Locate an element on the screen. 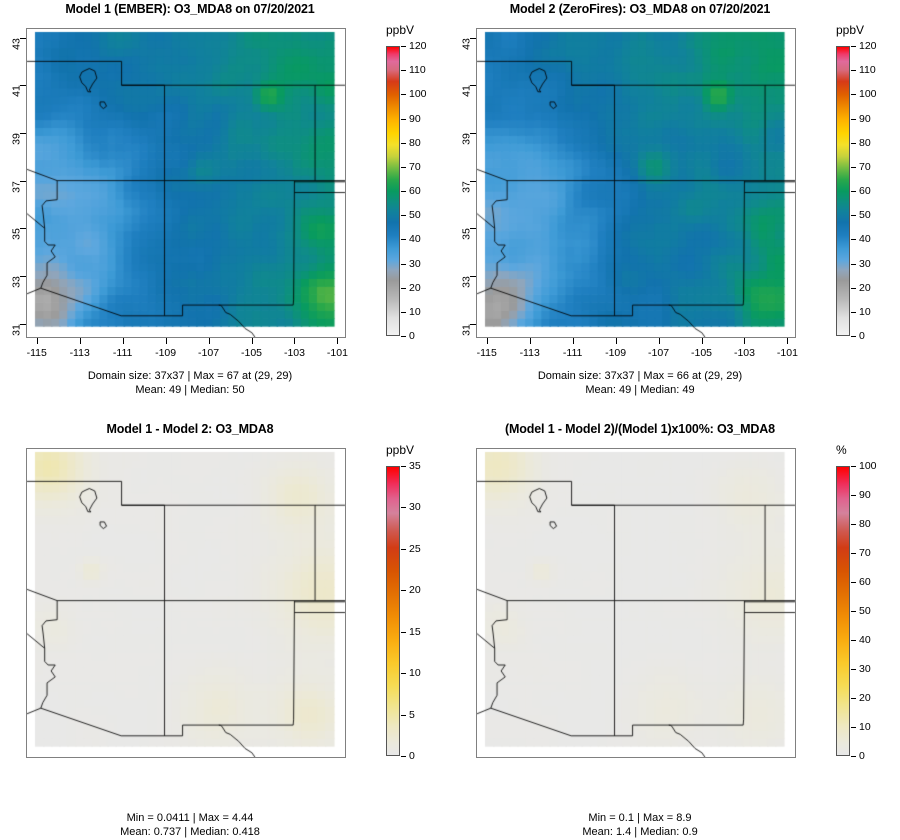  colorbar-gradient-percent-difference is located at coordinates (843, 611).